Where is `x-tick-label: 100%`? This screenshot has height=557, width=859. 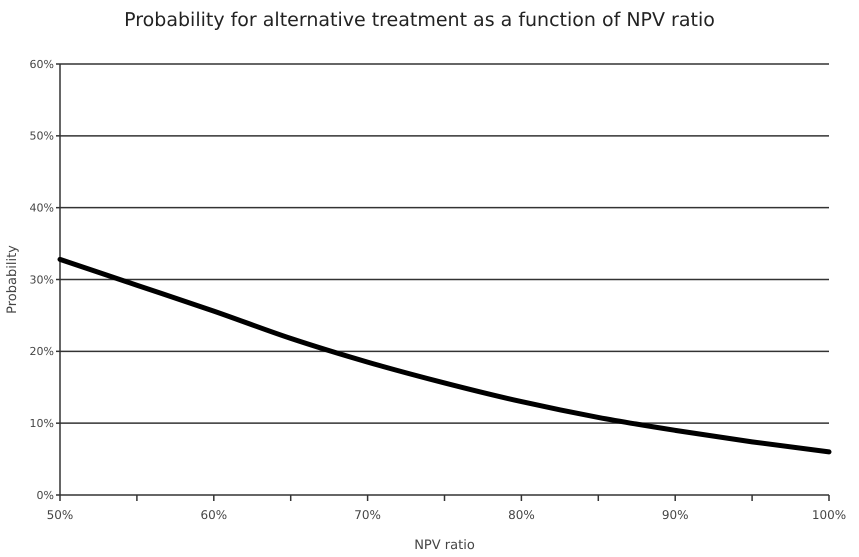 x-tick-label: 100% is located at coordinates (829, 515).